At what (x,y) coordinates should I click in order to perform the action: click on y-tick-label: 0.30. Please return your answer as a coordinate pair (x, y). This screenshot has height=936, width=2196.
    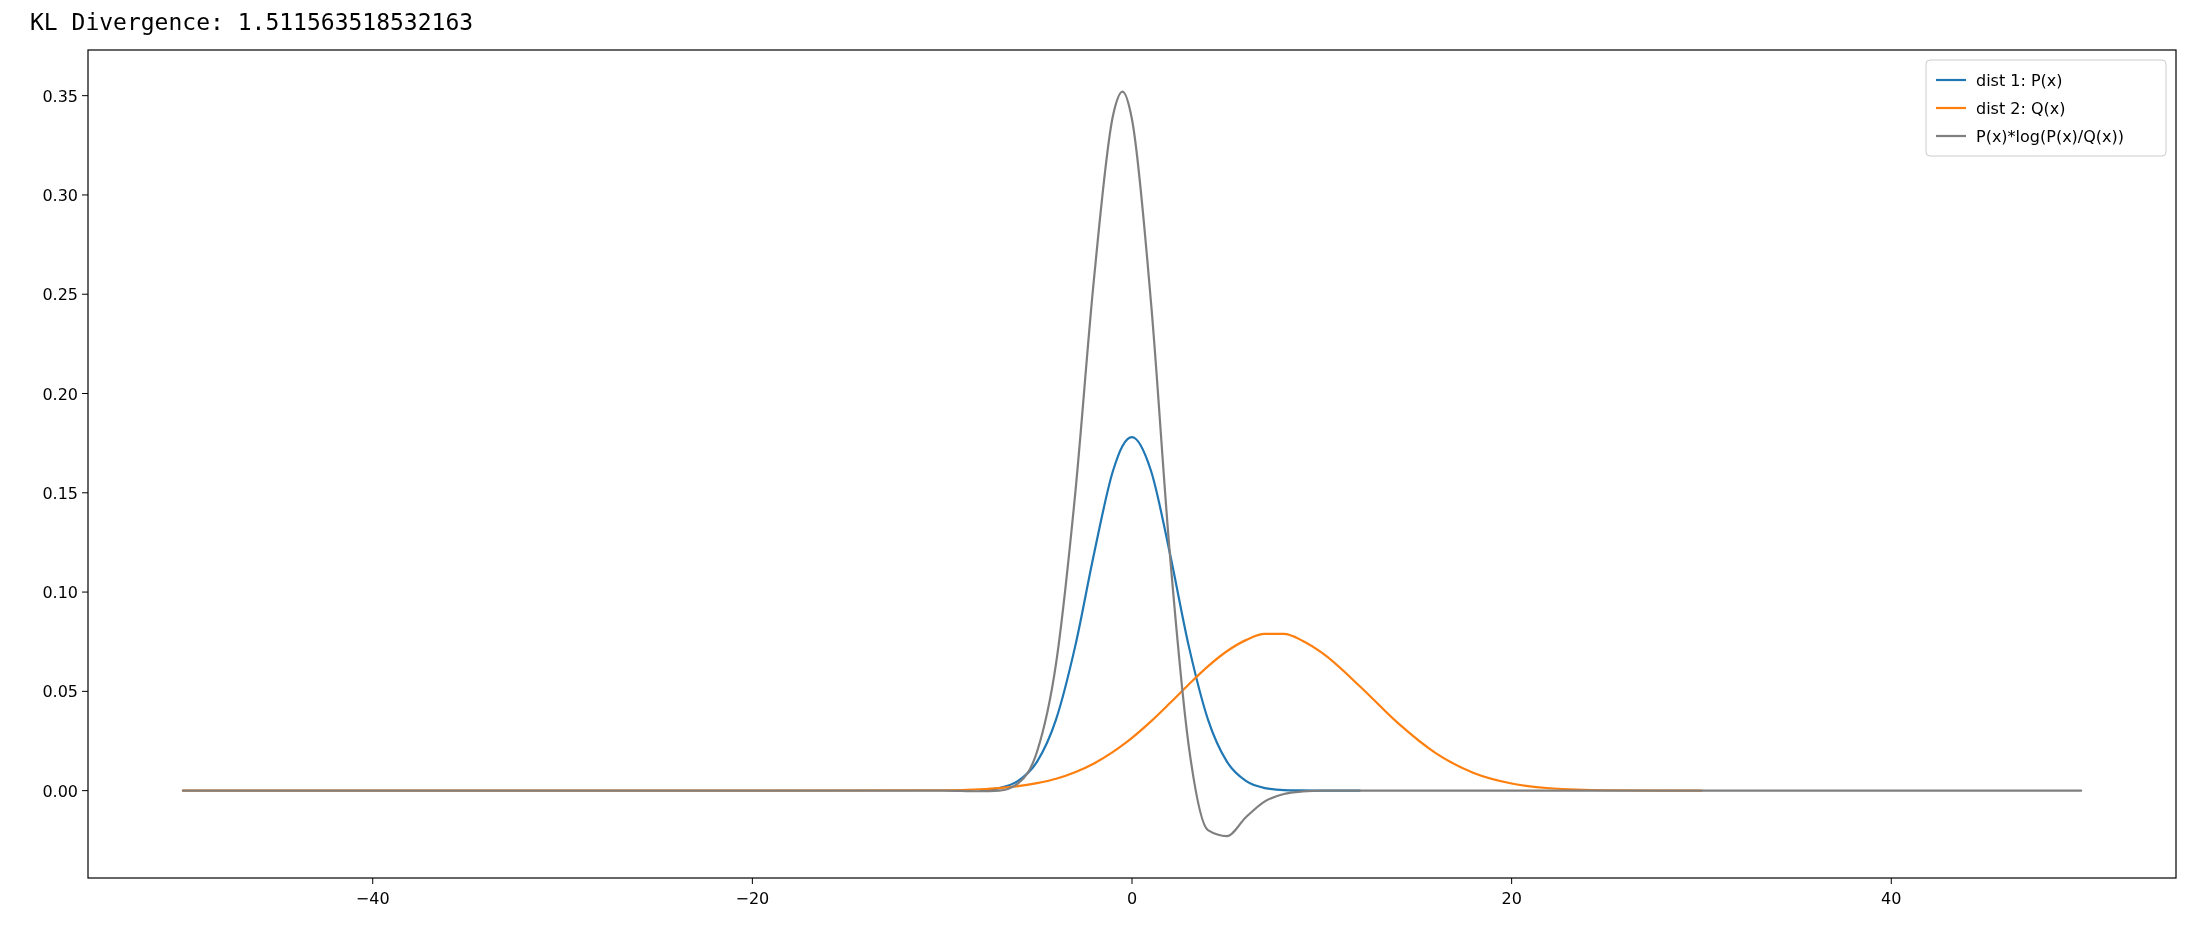
    Looking at the image, I should click on (60, 195).